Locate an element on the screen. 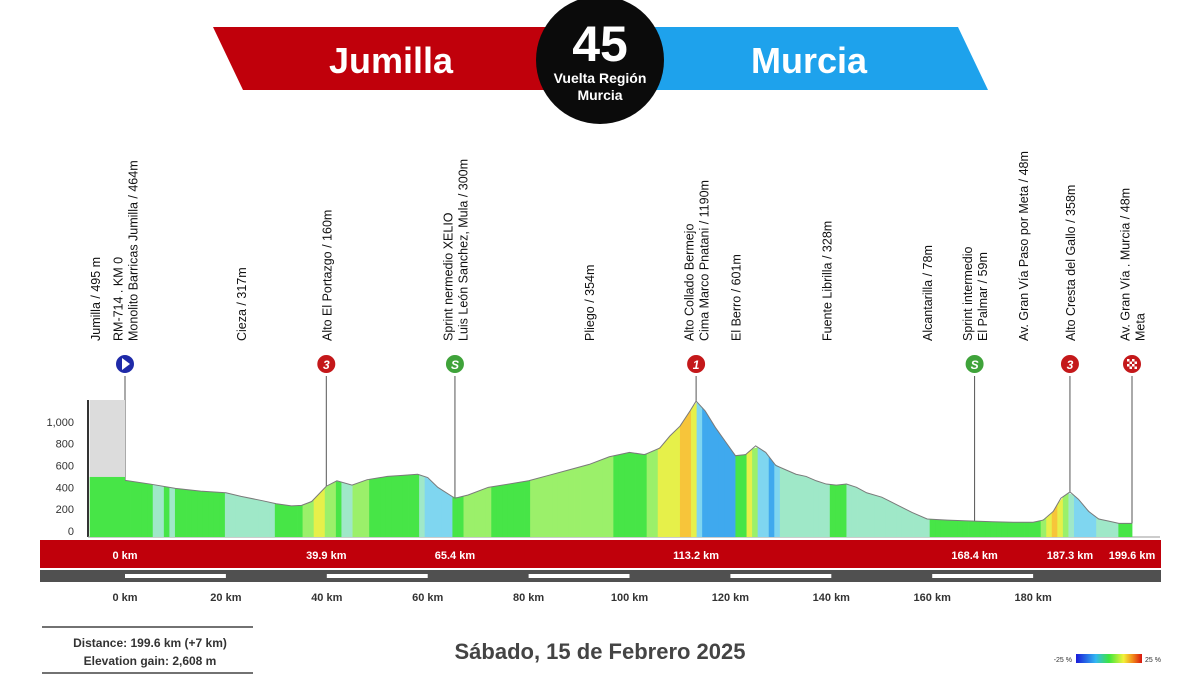 Image resolution: width=1200 pixels, height=675 pixels. stage-header: Jumilla Murcia 45 Vuelta Región Murcia is located at coordinates (600, 62).